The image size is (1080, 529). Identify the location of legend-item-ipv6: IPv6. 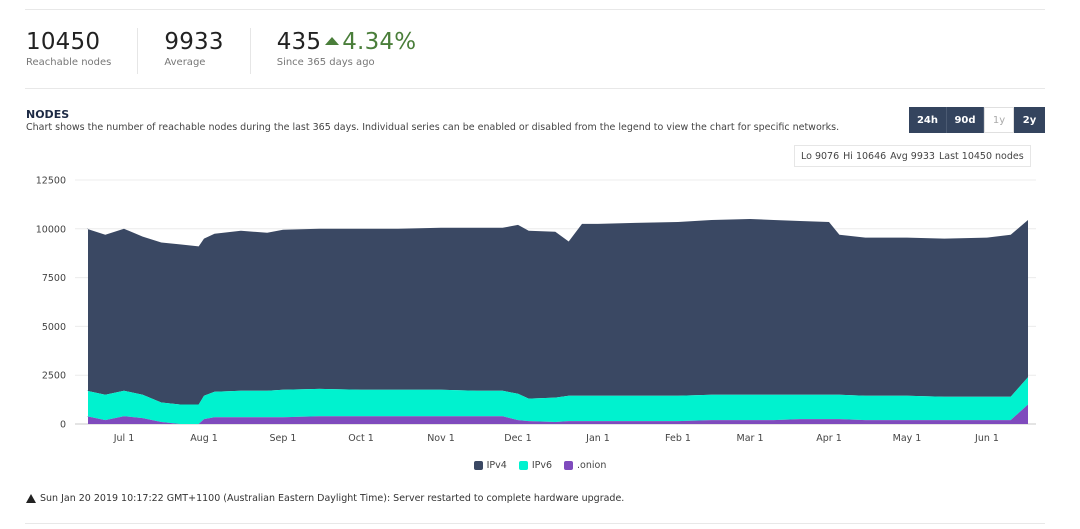
(535, 465).